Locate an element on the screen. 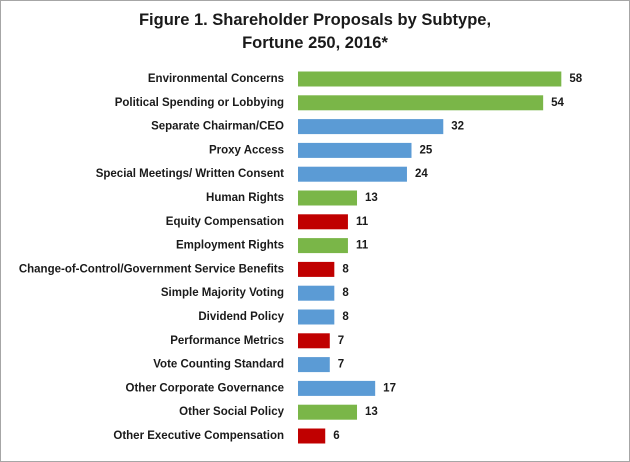 This screenshot has width=630, height=462. value-label: 17 is located at coordinates (389, 388).